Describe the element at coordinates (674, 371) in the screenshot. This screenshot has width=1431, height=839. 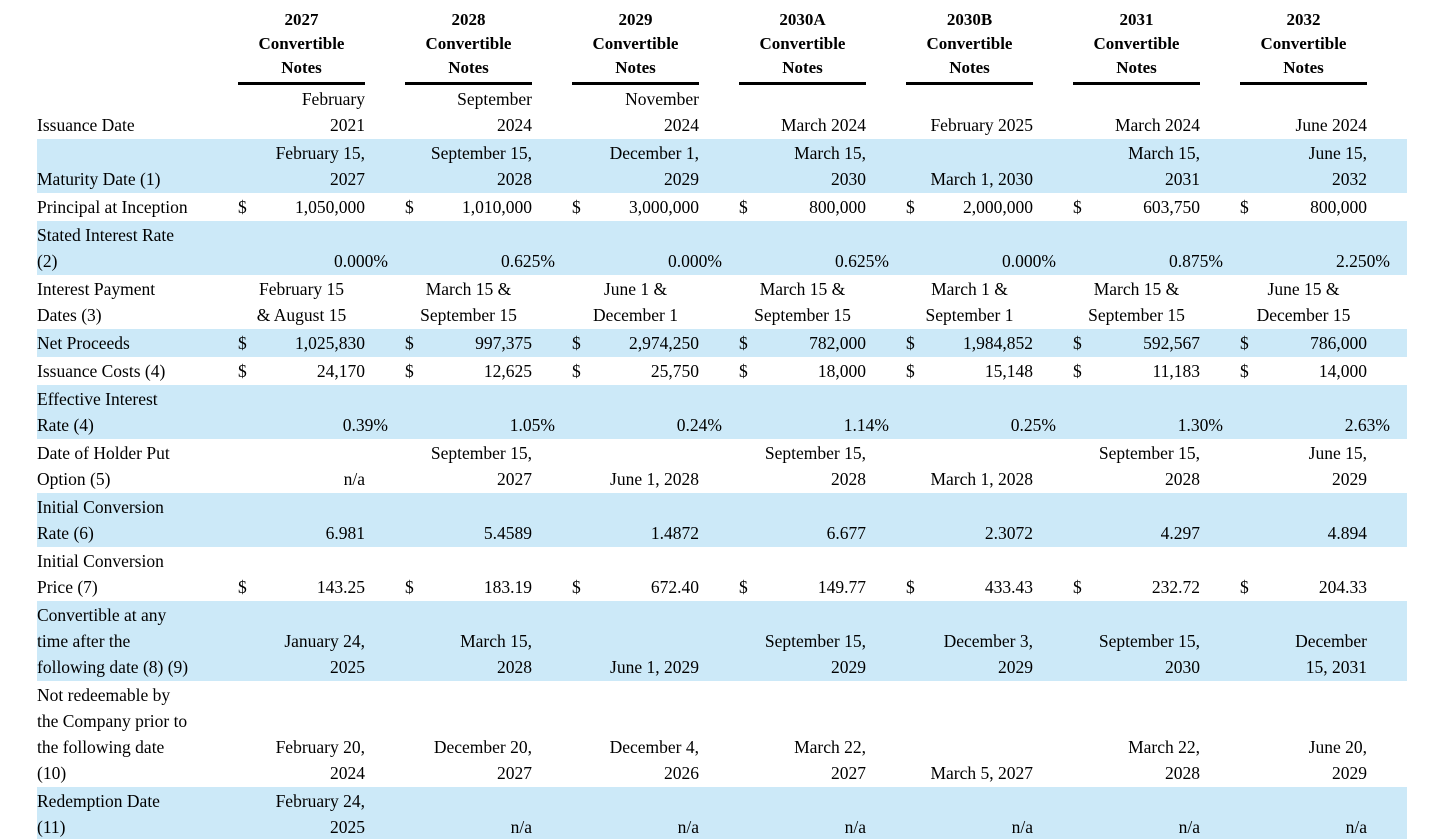
I see `cell-value: 25,750` at that location.